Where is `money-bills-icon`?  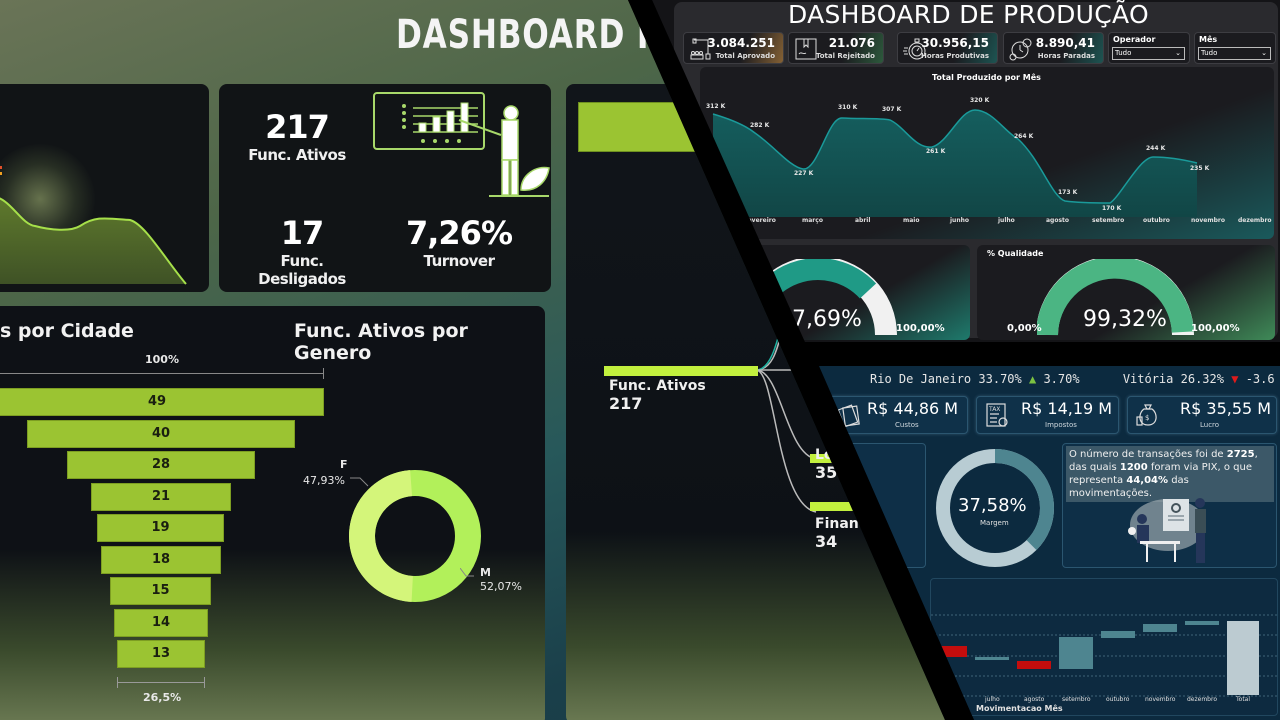 money-bills-icon is located at coordinates (848, 416).